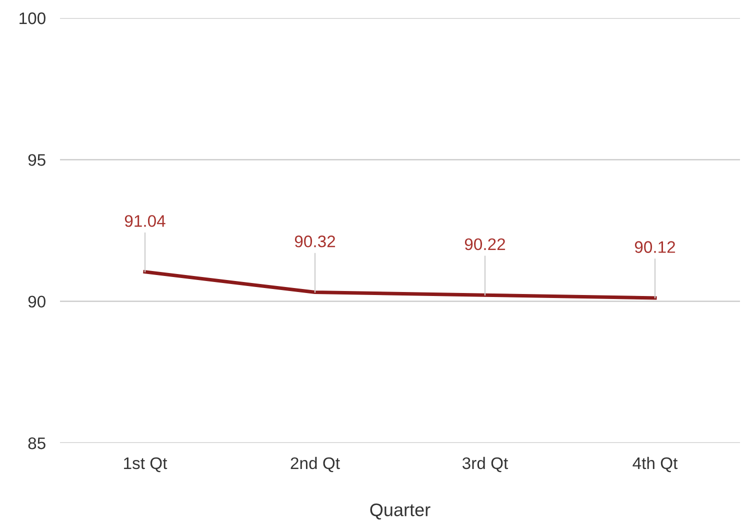  I want to click on x-tick-label: 2nd Qt, so click(315, 464).